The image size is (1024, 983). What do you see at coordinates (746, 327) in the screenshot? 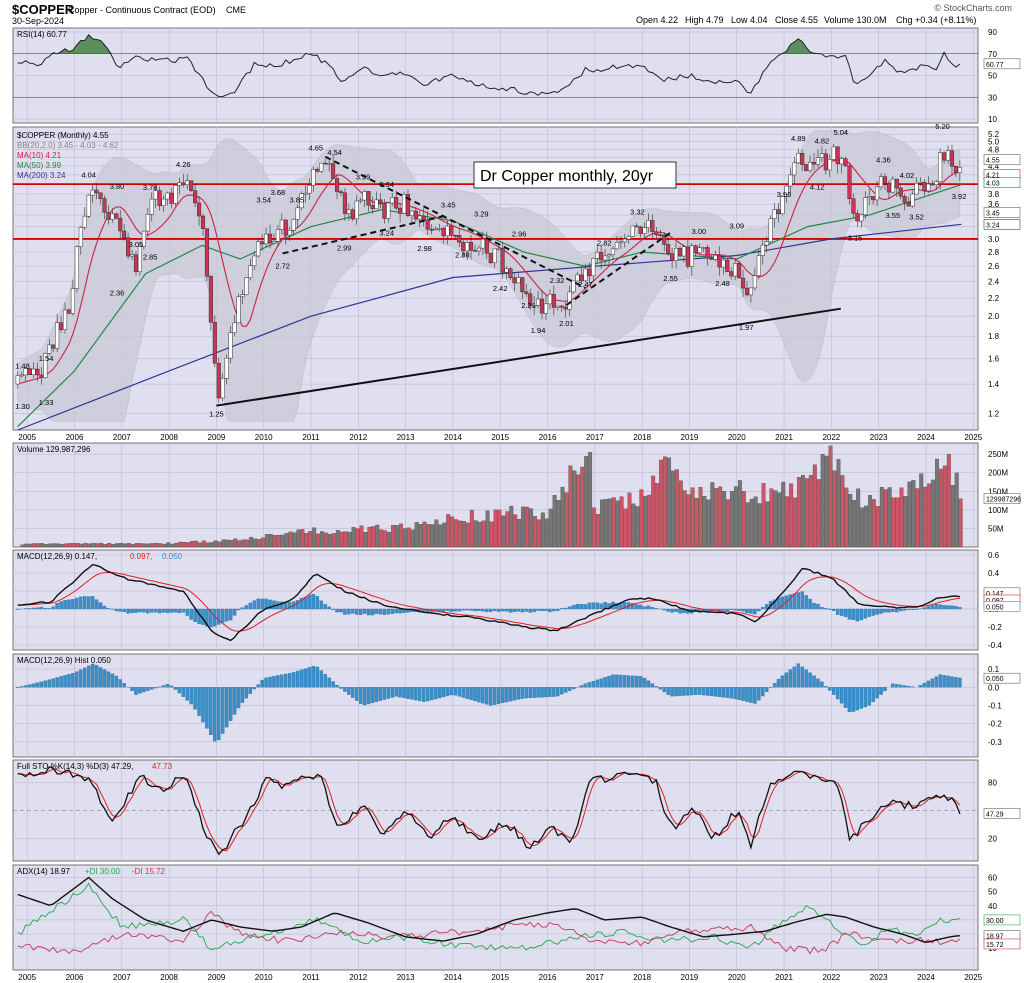
I see `price-annotation: 1.97` at bounding box center [746, 327].